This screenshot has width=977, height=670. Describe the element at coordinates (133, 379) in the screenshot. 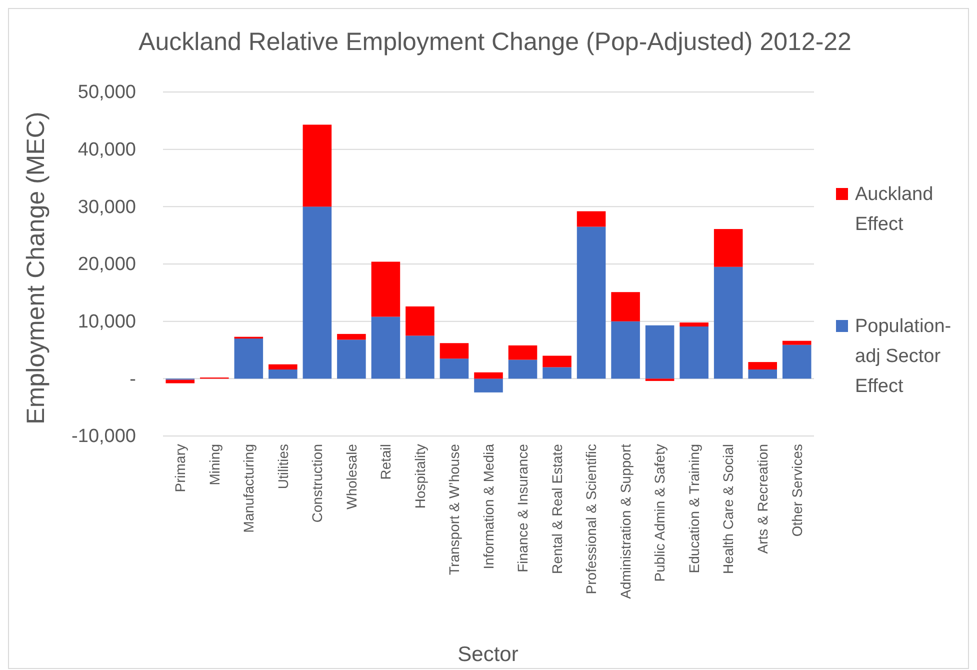

I see `y-tick-label: -` at that location.